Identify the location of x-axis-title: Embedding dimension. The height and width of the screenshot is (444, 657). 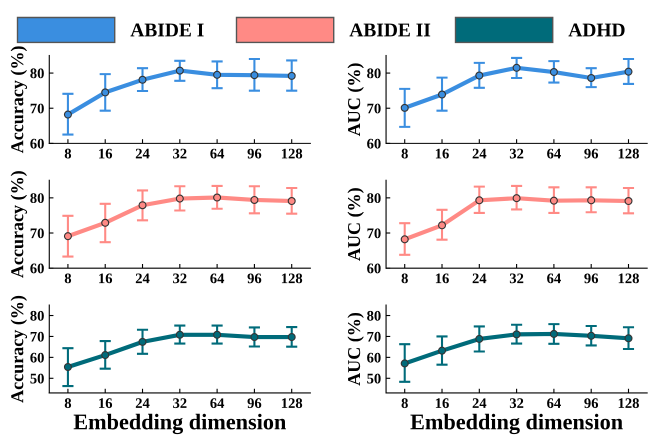
(180, 424).